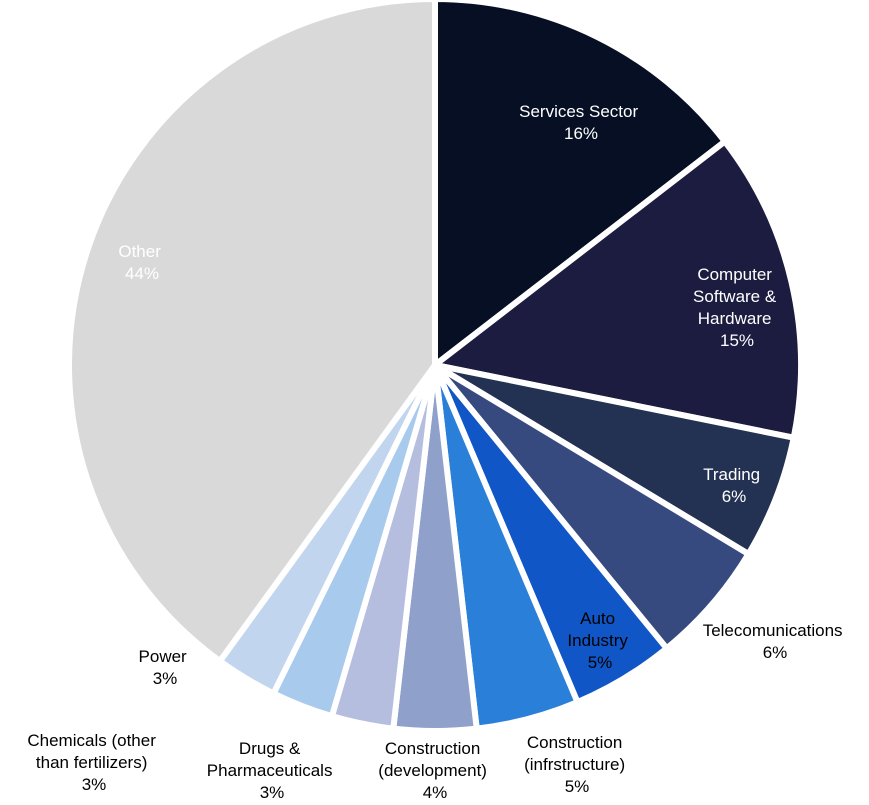 The width and height of the screenshot is (869, 805). I want to click on label-other-value: 44%, so click(142, 273).